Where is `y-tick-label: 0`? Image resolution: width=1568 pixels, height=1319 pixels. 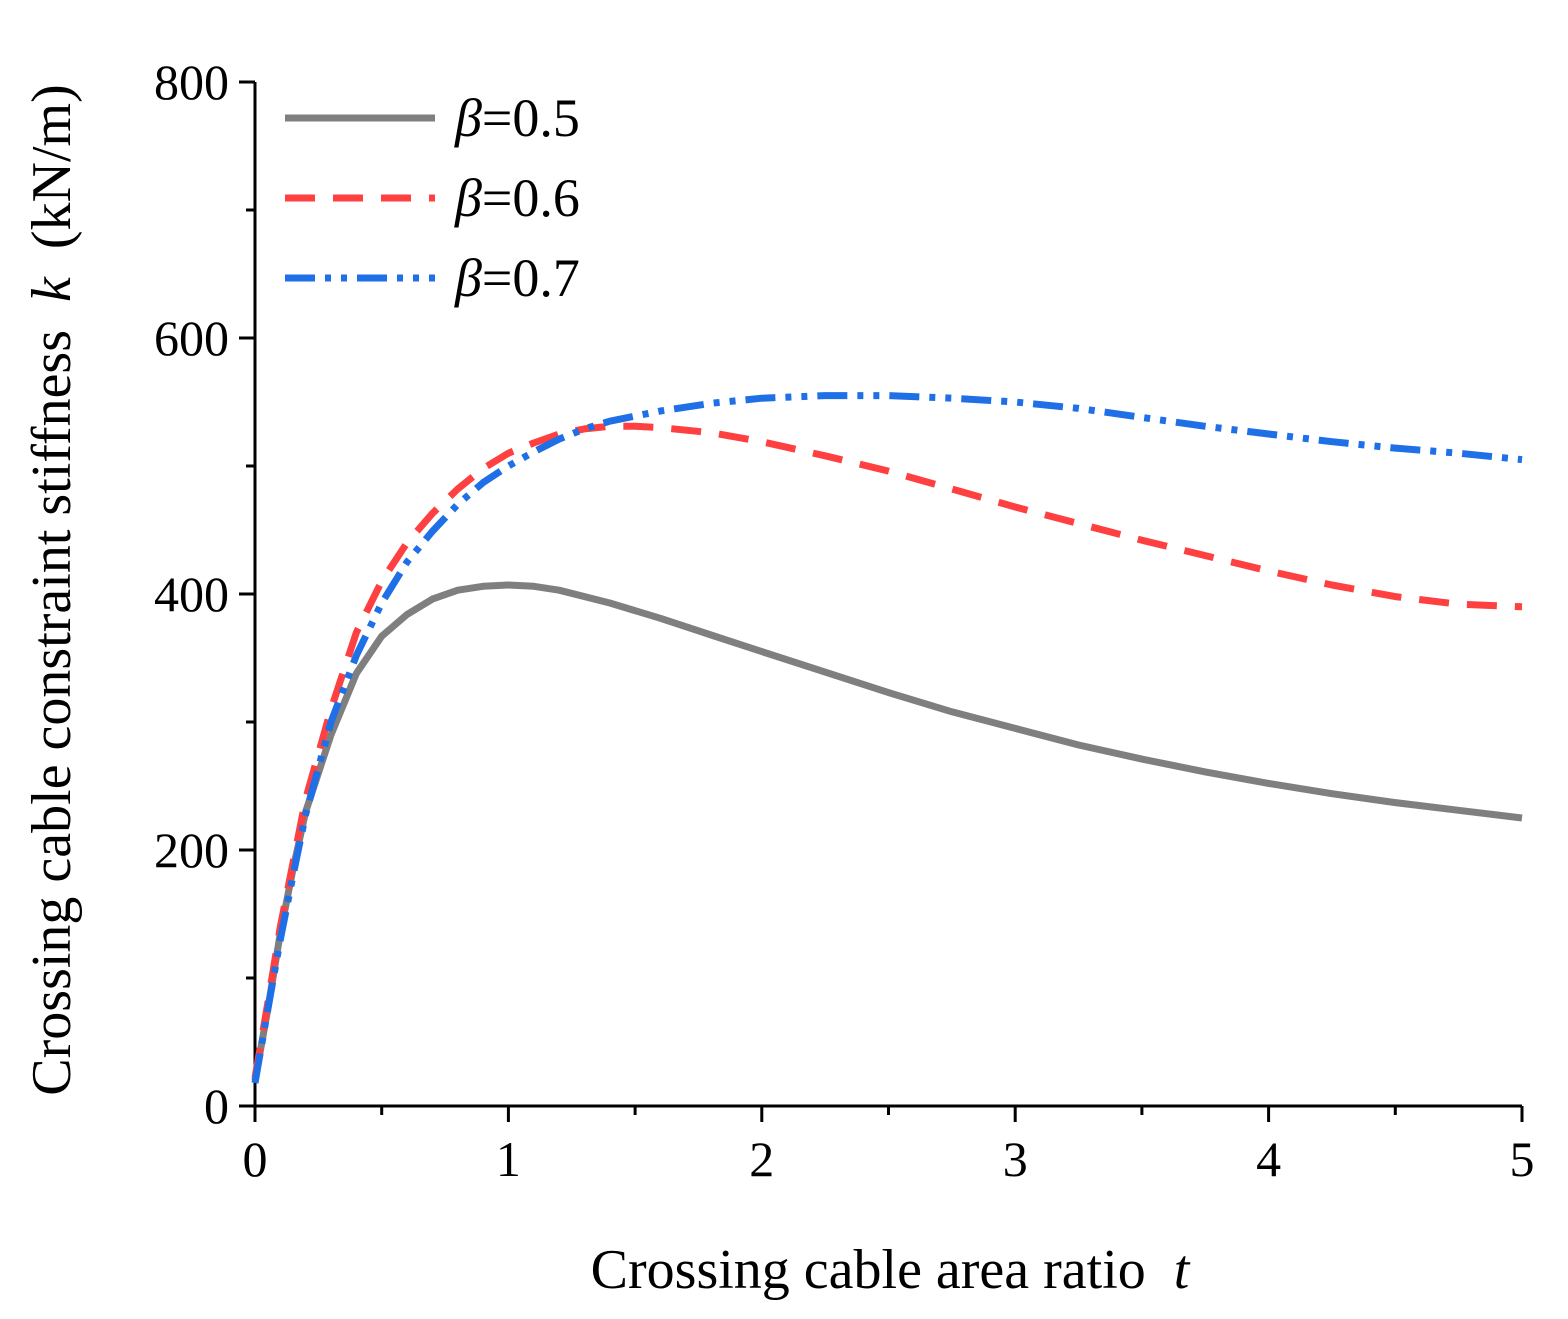 y-tick-label: 0 is located at coordinates (216, 1106).